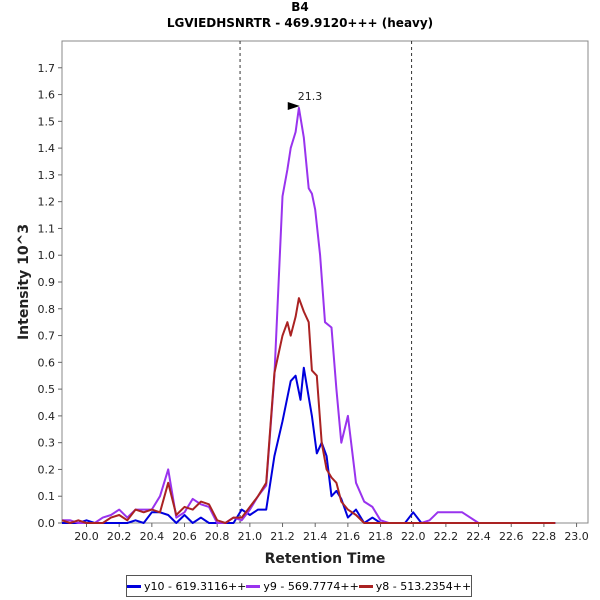  What do you see at coordinates (86, 536) in the screenshot?
I see `x-tick-label: 20.0` at bounding box center [86, 536].